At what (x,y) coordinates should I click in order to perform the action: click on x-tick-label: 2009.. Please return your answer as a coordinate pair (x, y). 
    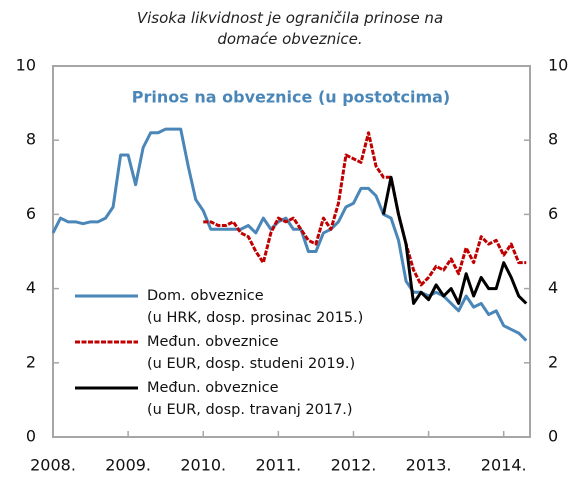
    Looking at the image, I should click on (128, 465).